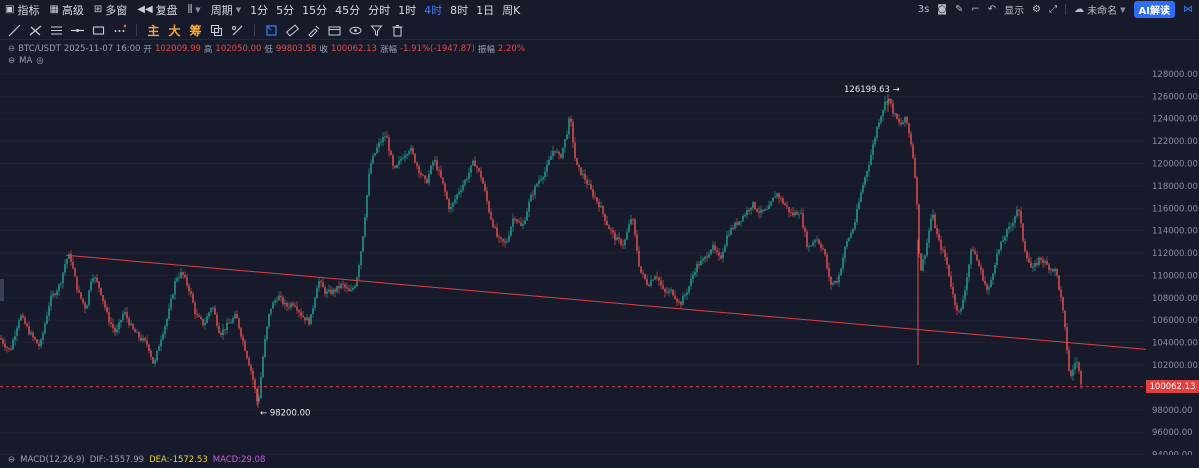 Image resolution: width=1199 pixels, height=468 pixels. I want to click on period-label: 周期, so click(221, 10).